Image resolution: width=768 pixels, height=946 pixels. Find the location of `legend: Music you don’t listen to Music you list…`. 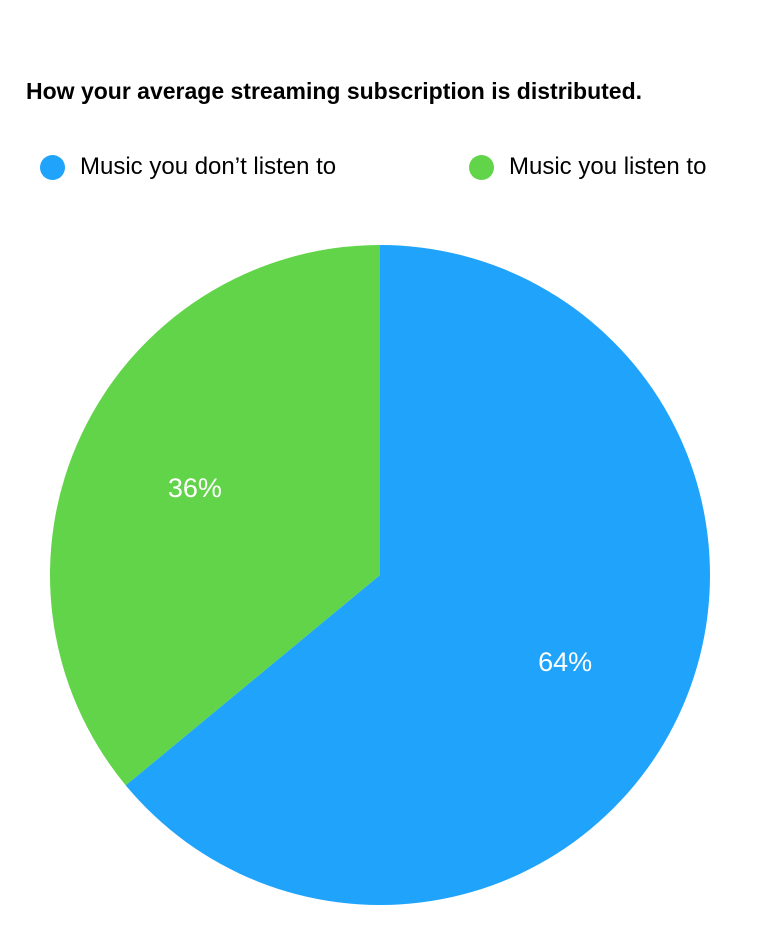

legend: Music you don’t listen to Music you list… is located at coordinates (384, 167).